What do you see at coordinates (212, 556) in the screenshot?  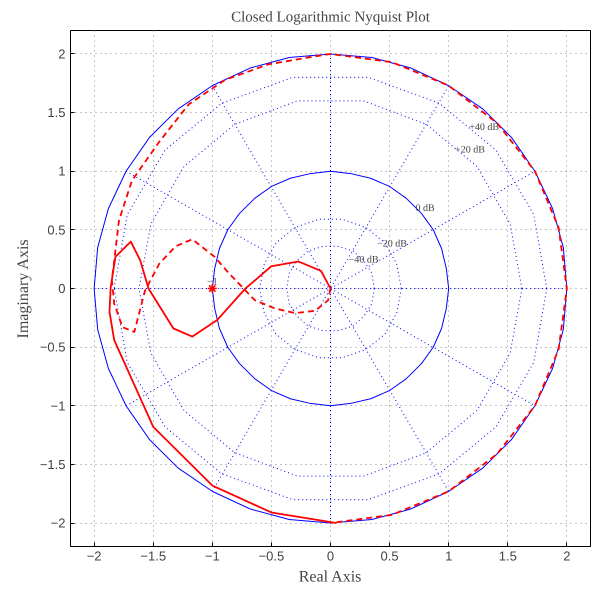 I see `x-tick-label: −1` at bounding box center [212, 556].